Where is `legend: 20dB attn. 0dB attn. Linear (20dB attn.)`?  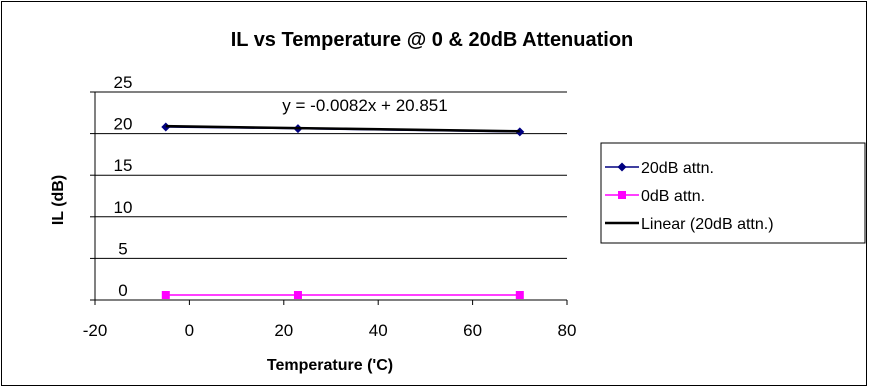
legend: 20dB attn. 0dB attn. Linear (20dB attn.) is located at coordinates (733, 193).